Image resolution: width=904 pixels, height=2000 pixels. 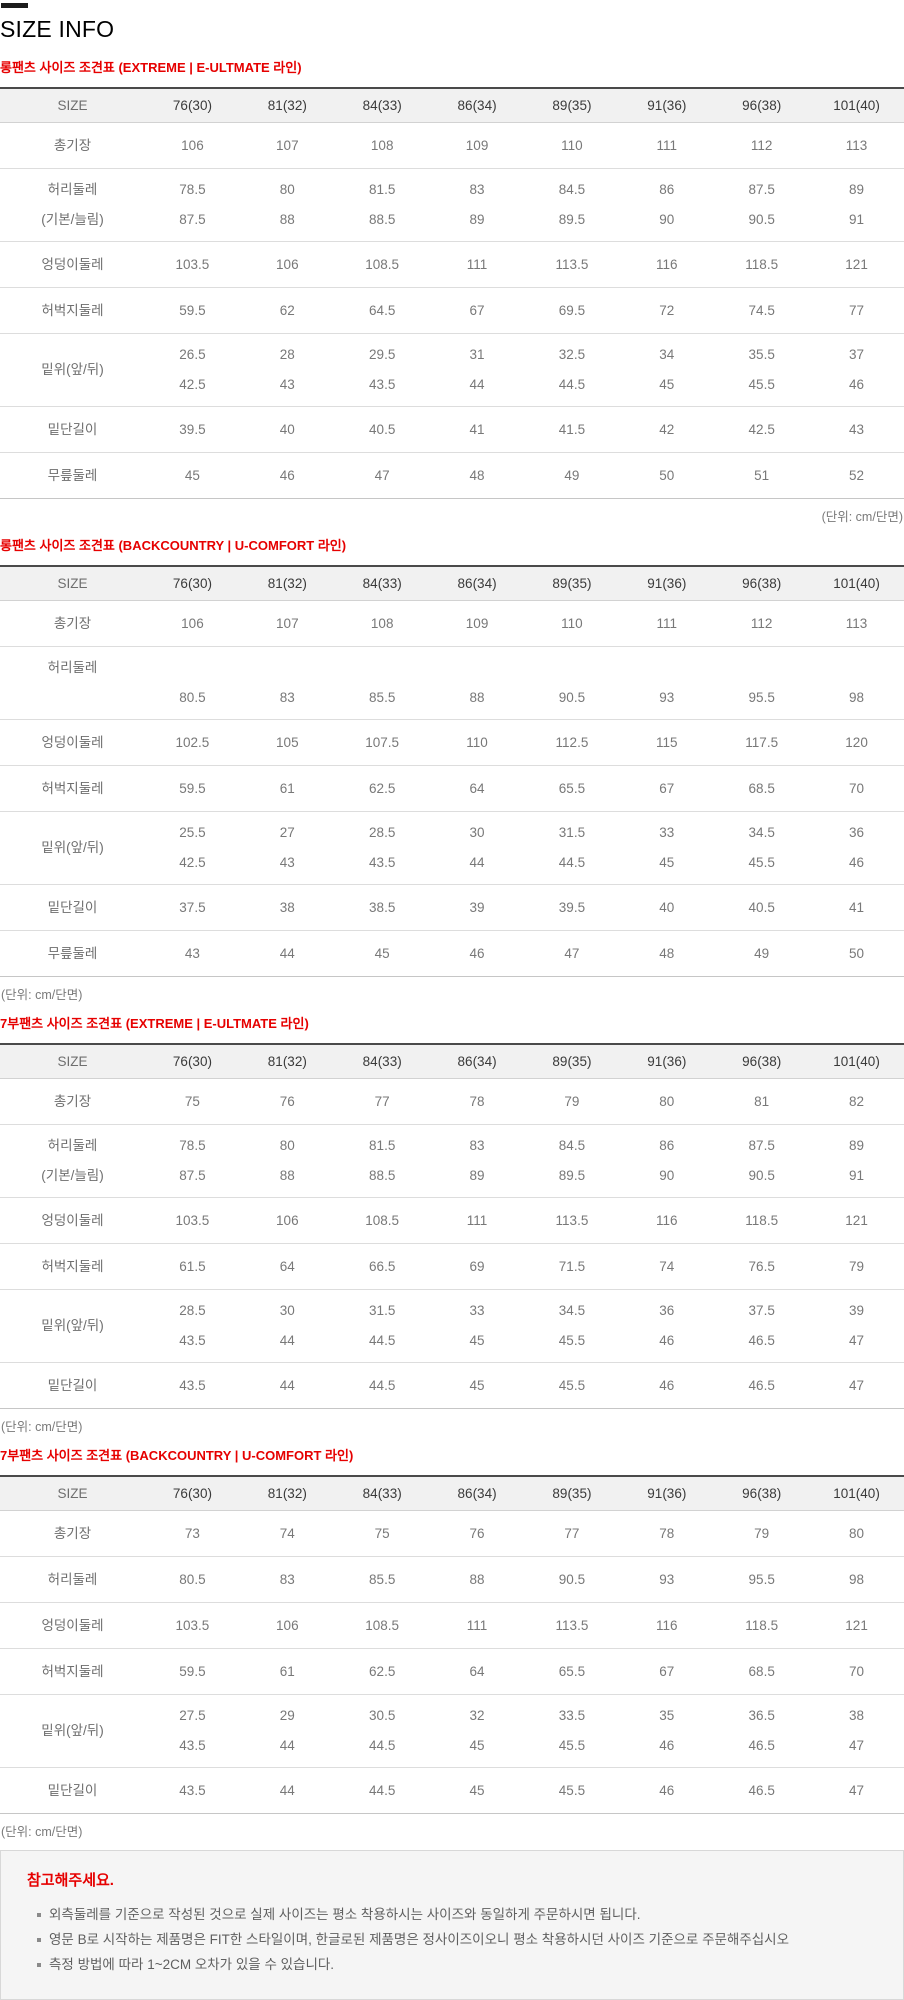 What do you see at coordinates (382, 1310) in the screenshot?
I see `value-line: 31.5` at bounding box center [382, 1310].